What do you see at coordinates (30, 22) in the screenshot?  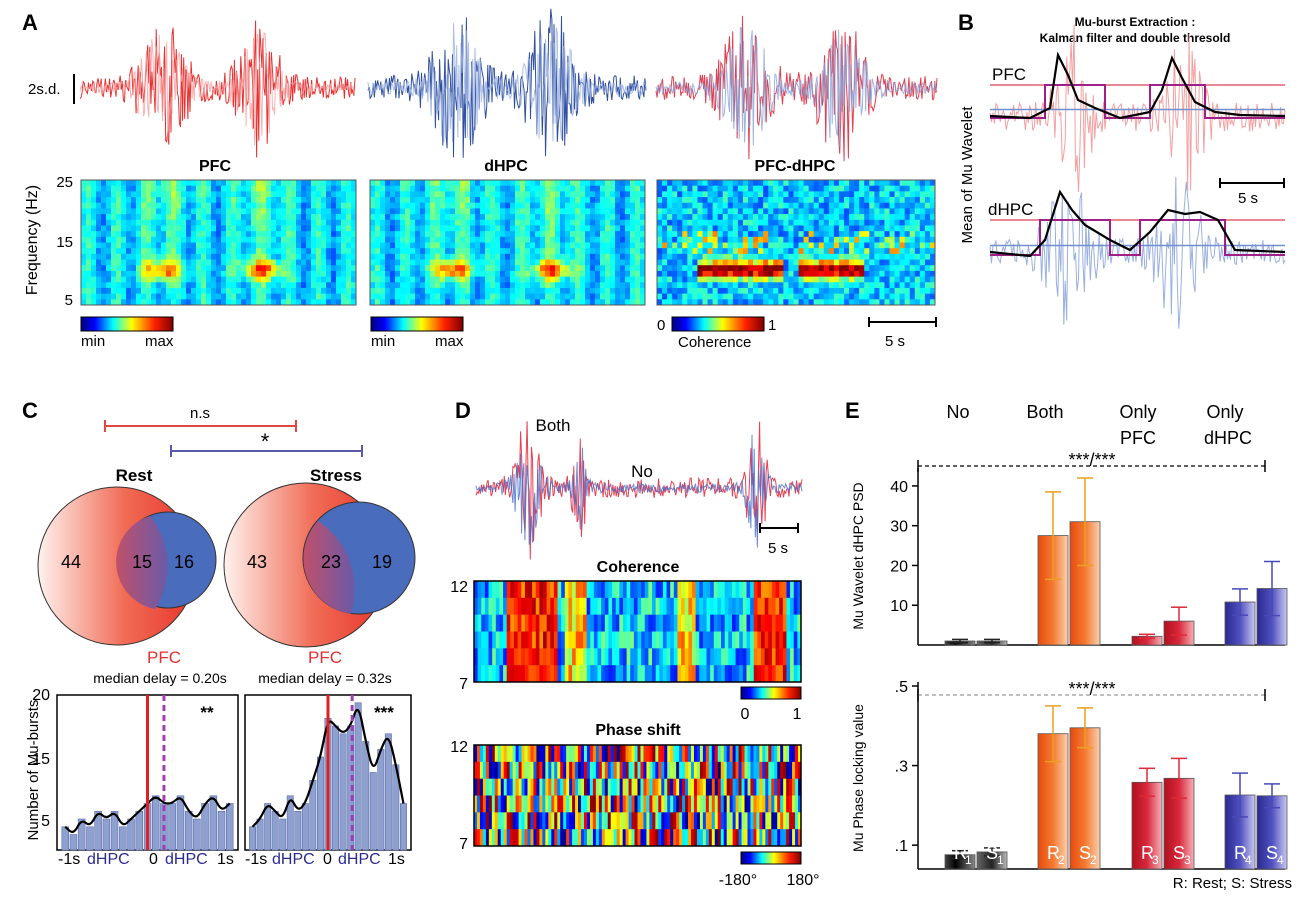 I see `panel-a-letter: A` at bounding box center [30, 22].